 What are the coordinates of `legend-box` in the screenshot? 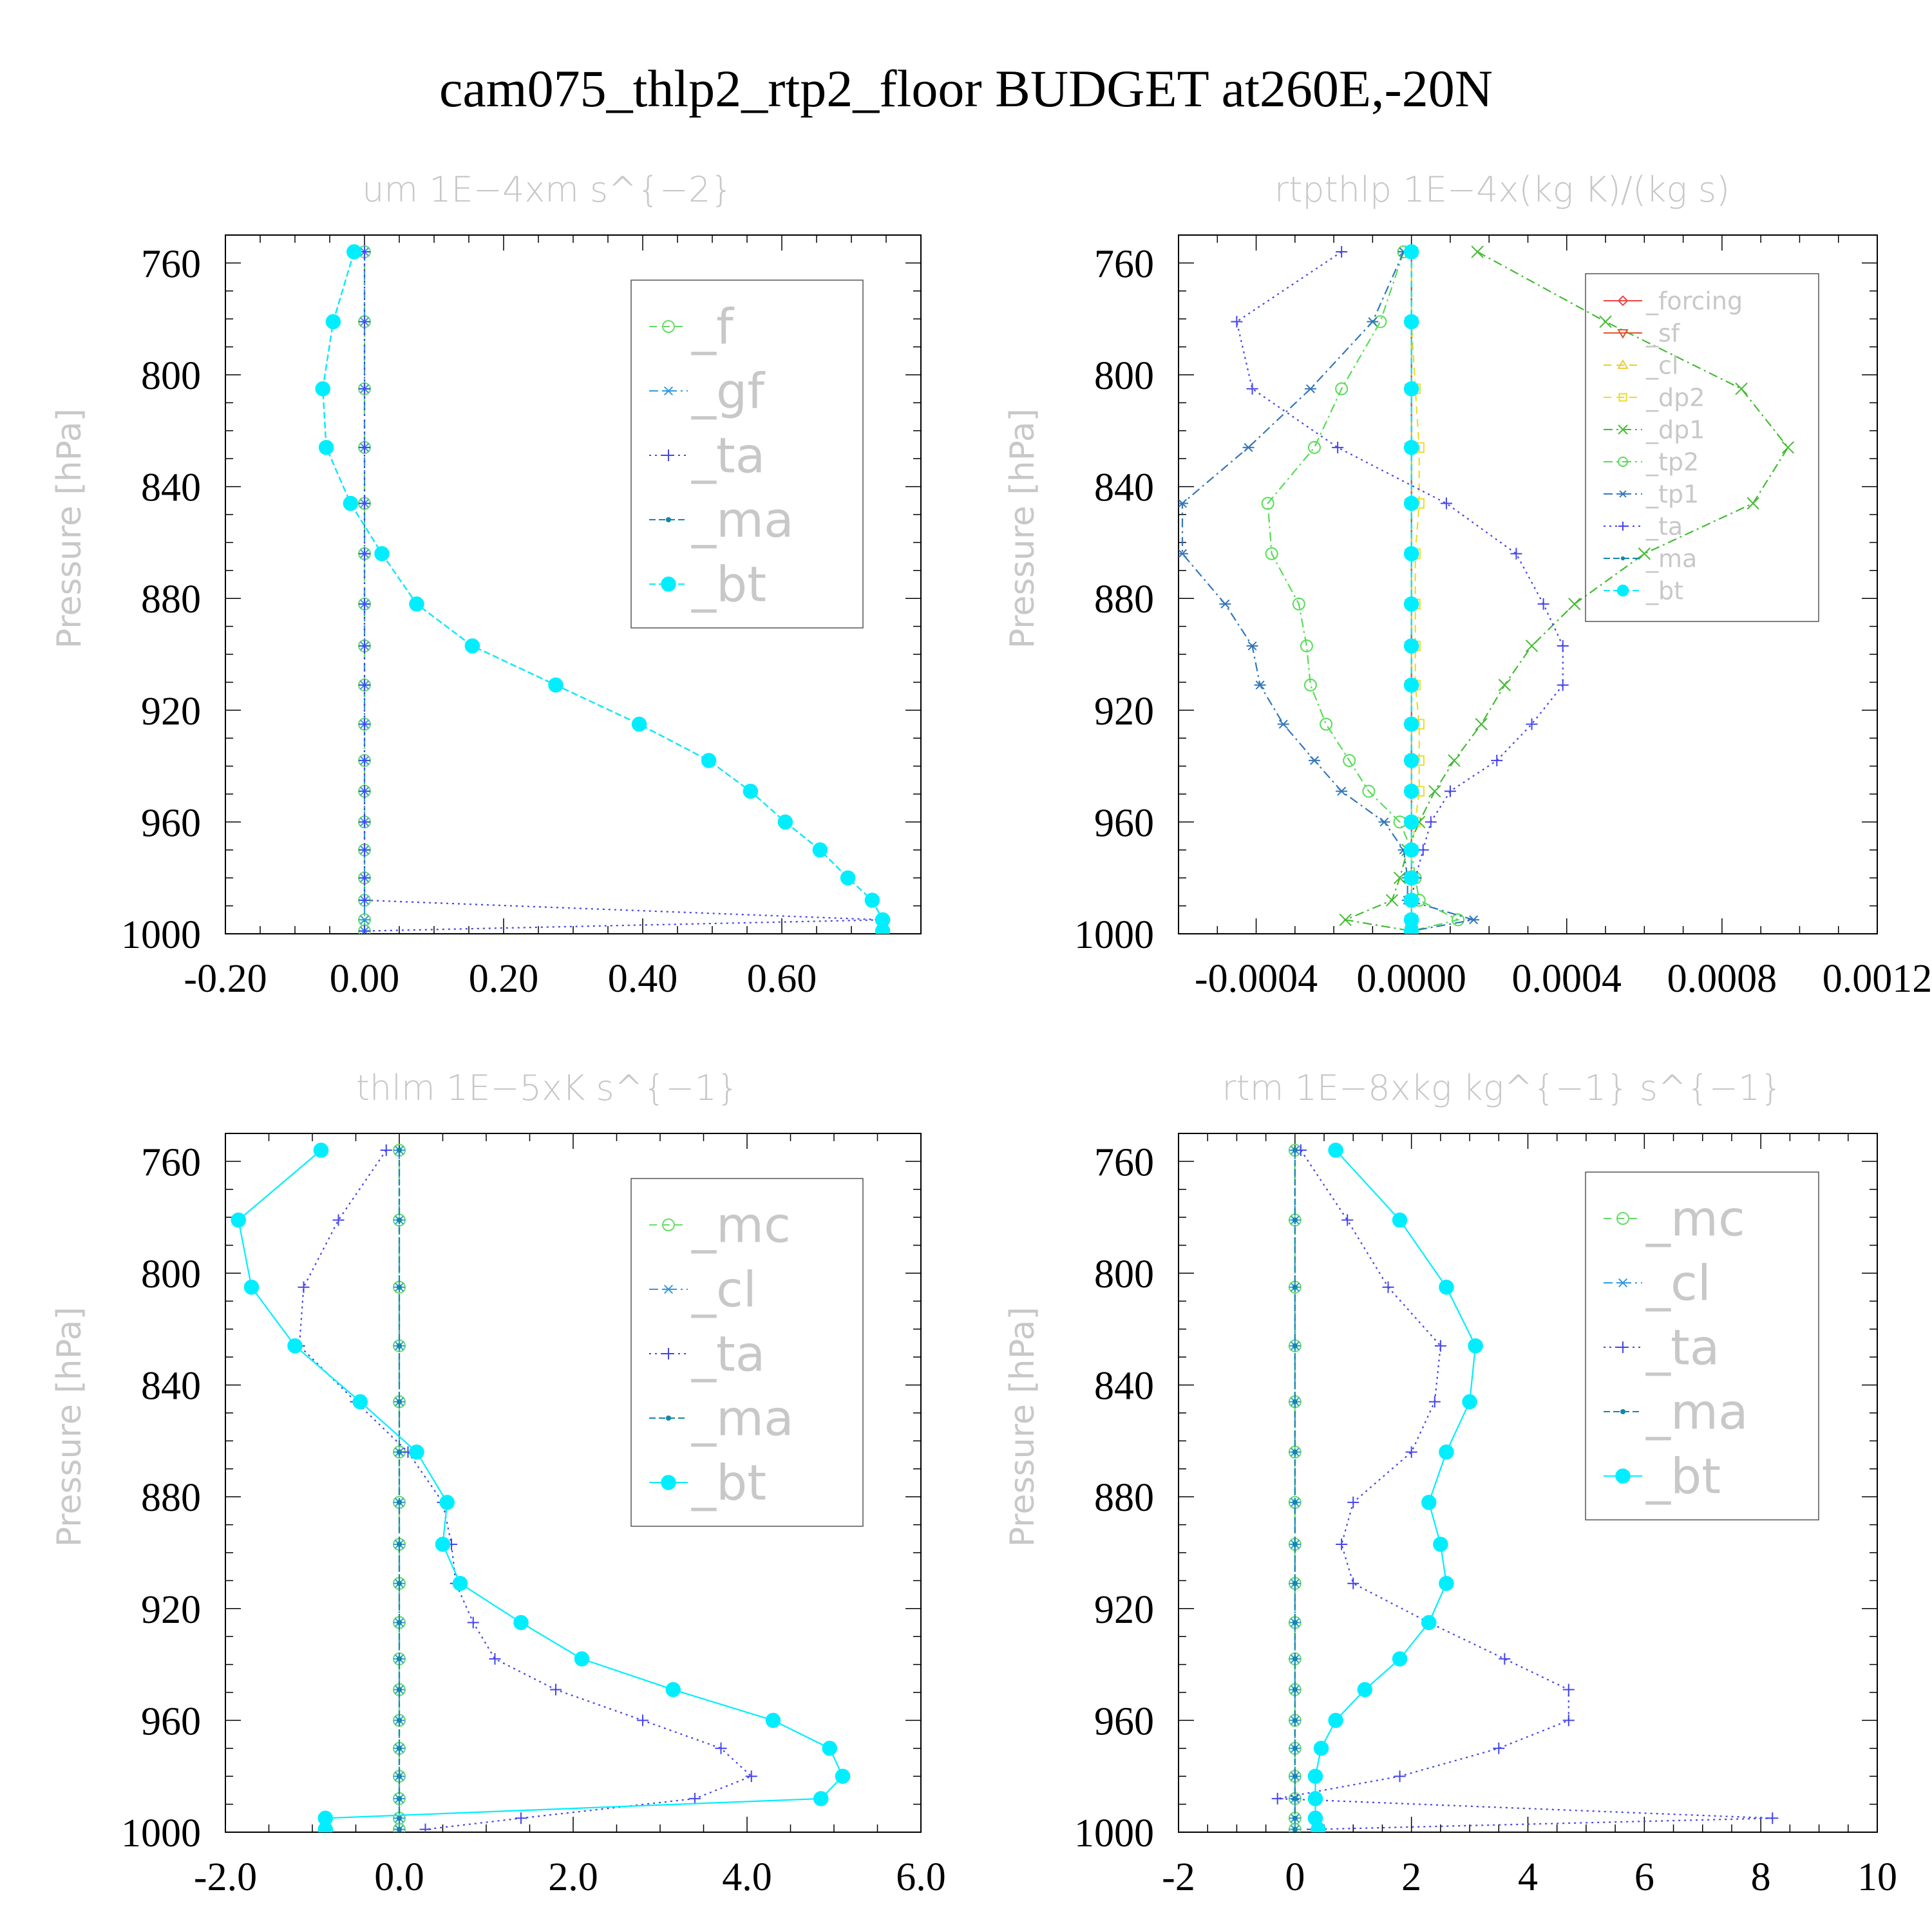 It's located at (747, 1352).